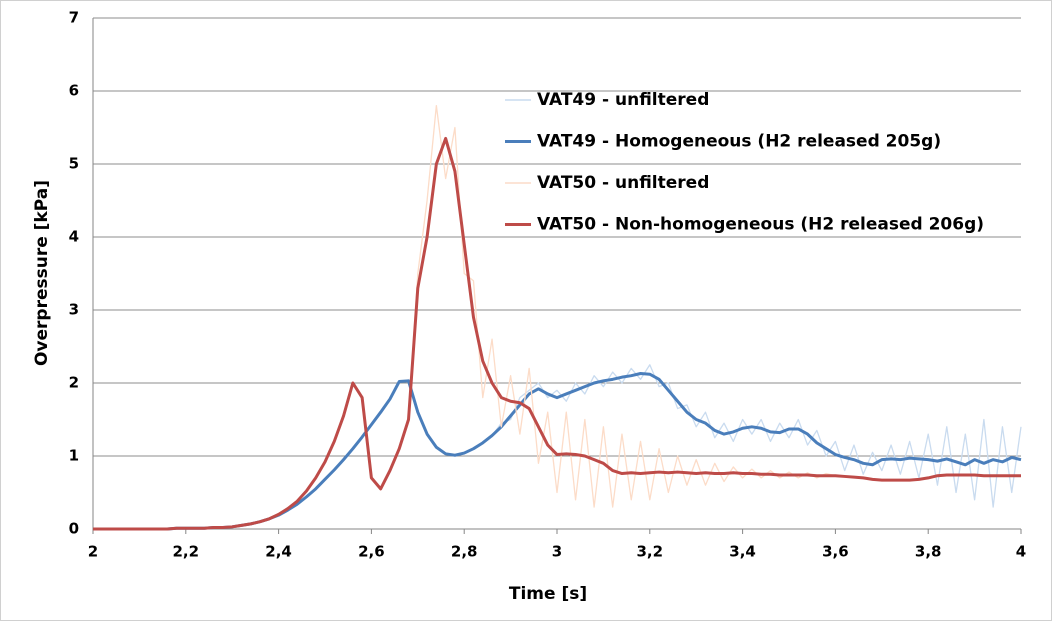 The image size is (1052, 621). What do you see at coordinates (74, 310) in the screenshot?
I see `y-tick-label: 3` at bounding box center [74, 310].